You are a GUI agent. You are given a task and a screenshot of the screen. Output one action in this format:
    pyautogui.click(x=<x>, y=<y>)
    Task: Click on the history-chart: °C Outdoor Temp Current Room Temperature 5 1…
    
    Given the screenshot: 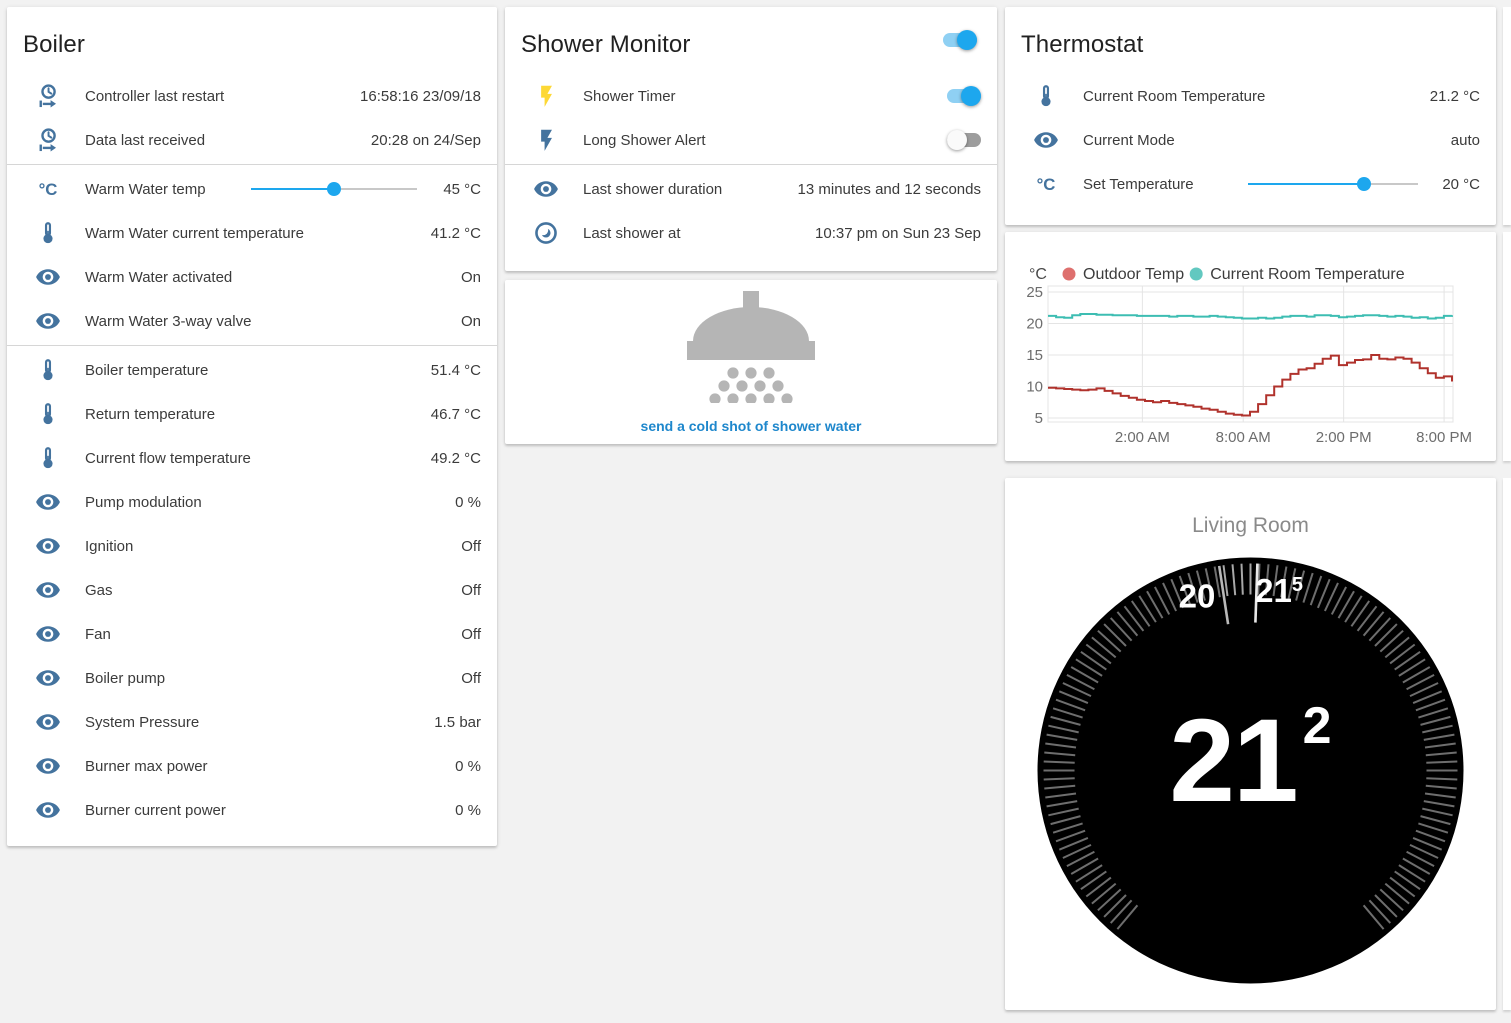 What is the action you would take?
    pyautogui.click(x=1249, y=356)
    